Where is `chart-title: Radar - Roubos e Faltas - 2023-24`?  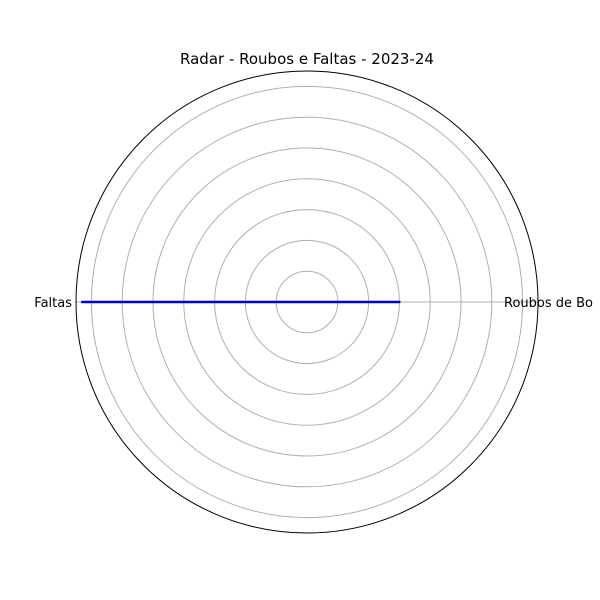
chart-title: Radar - Roubos e Faltas - 2023-24 is located at coordinates (307, 59).